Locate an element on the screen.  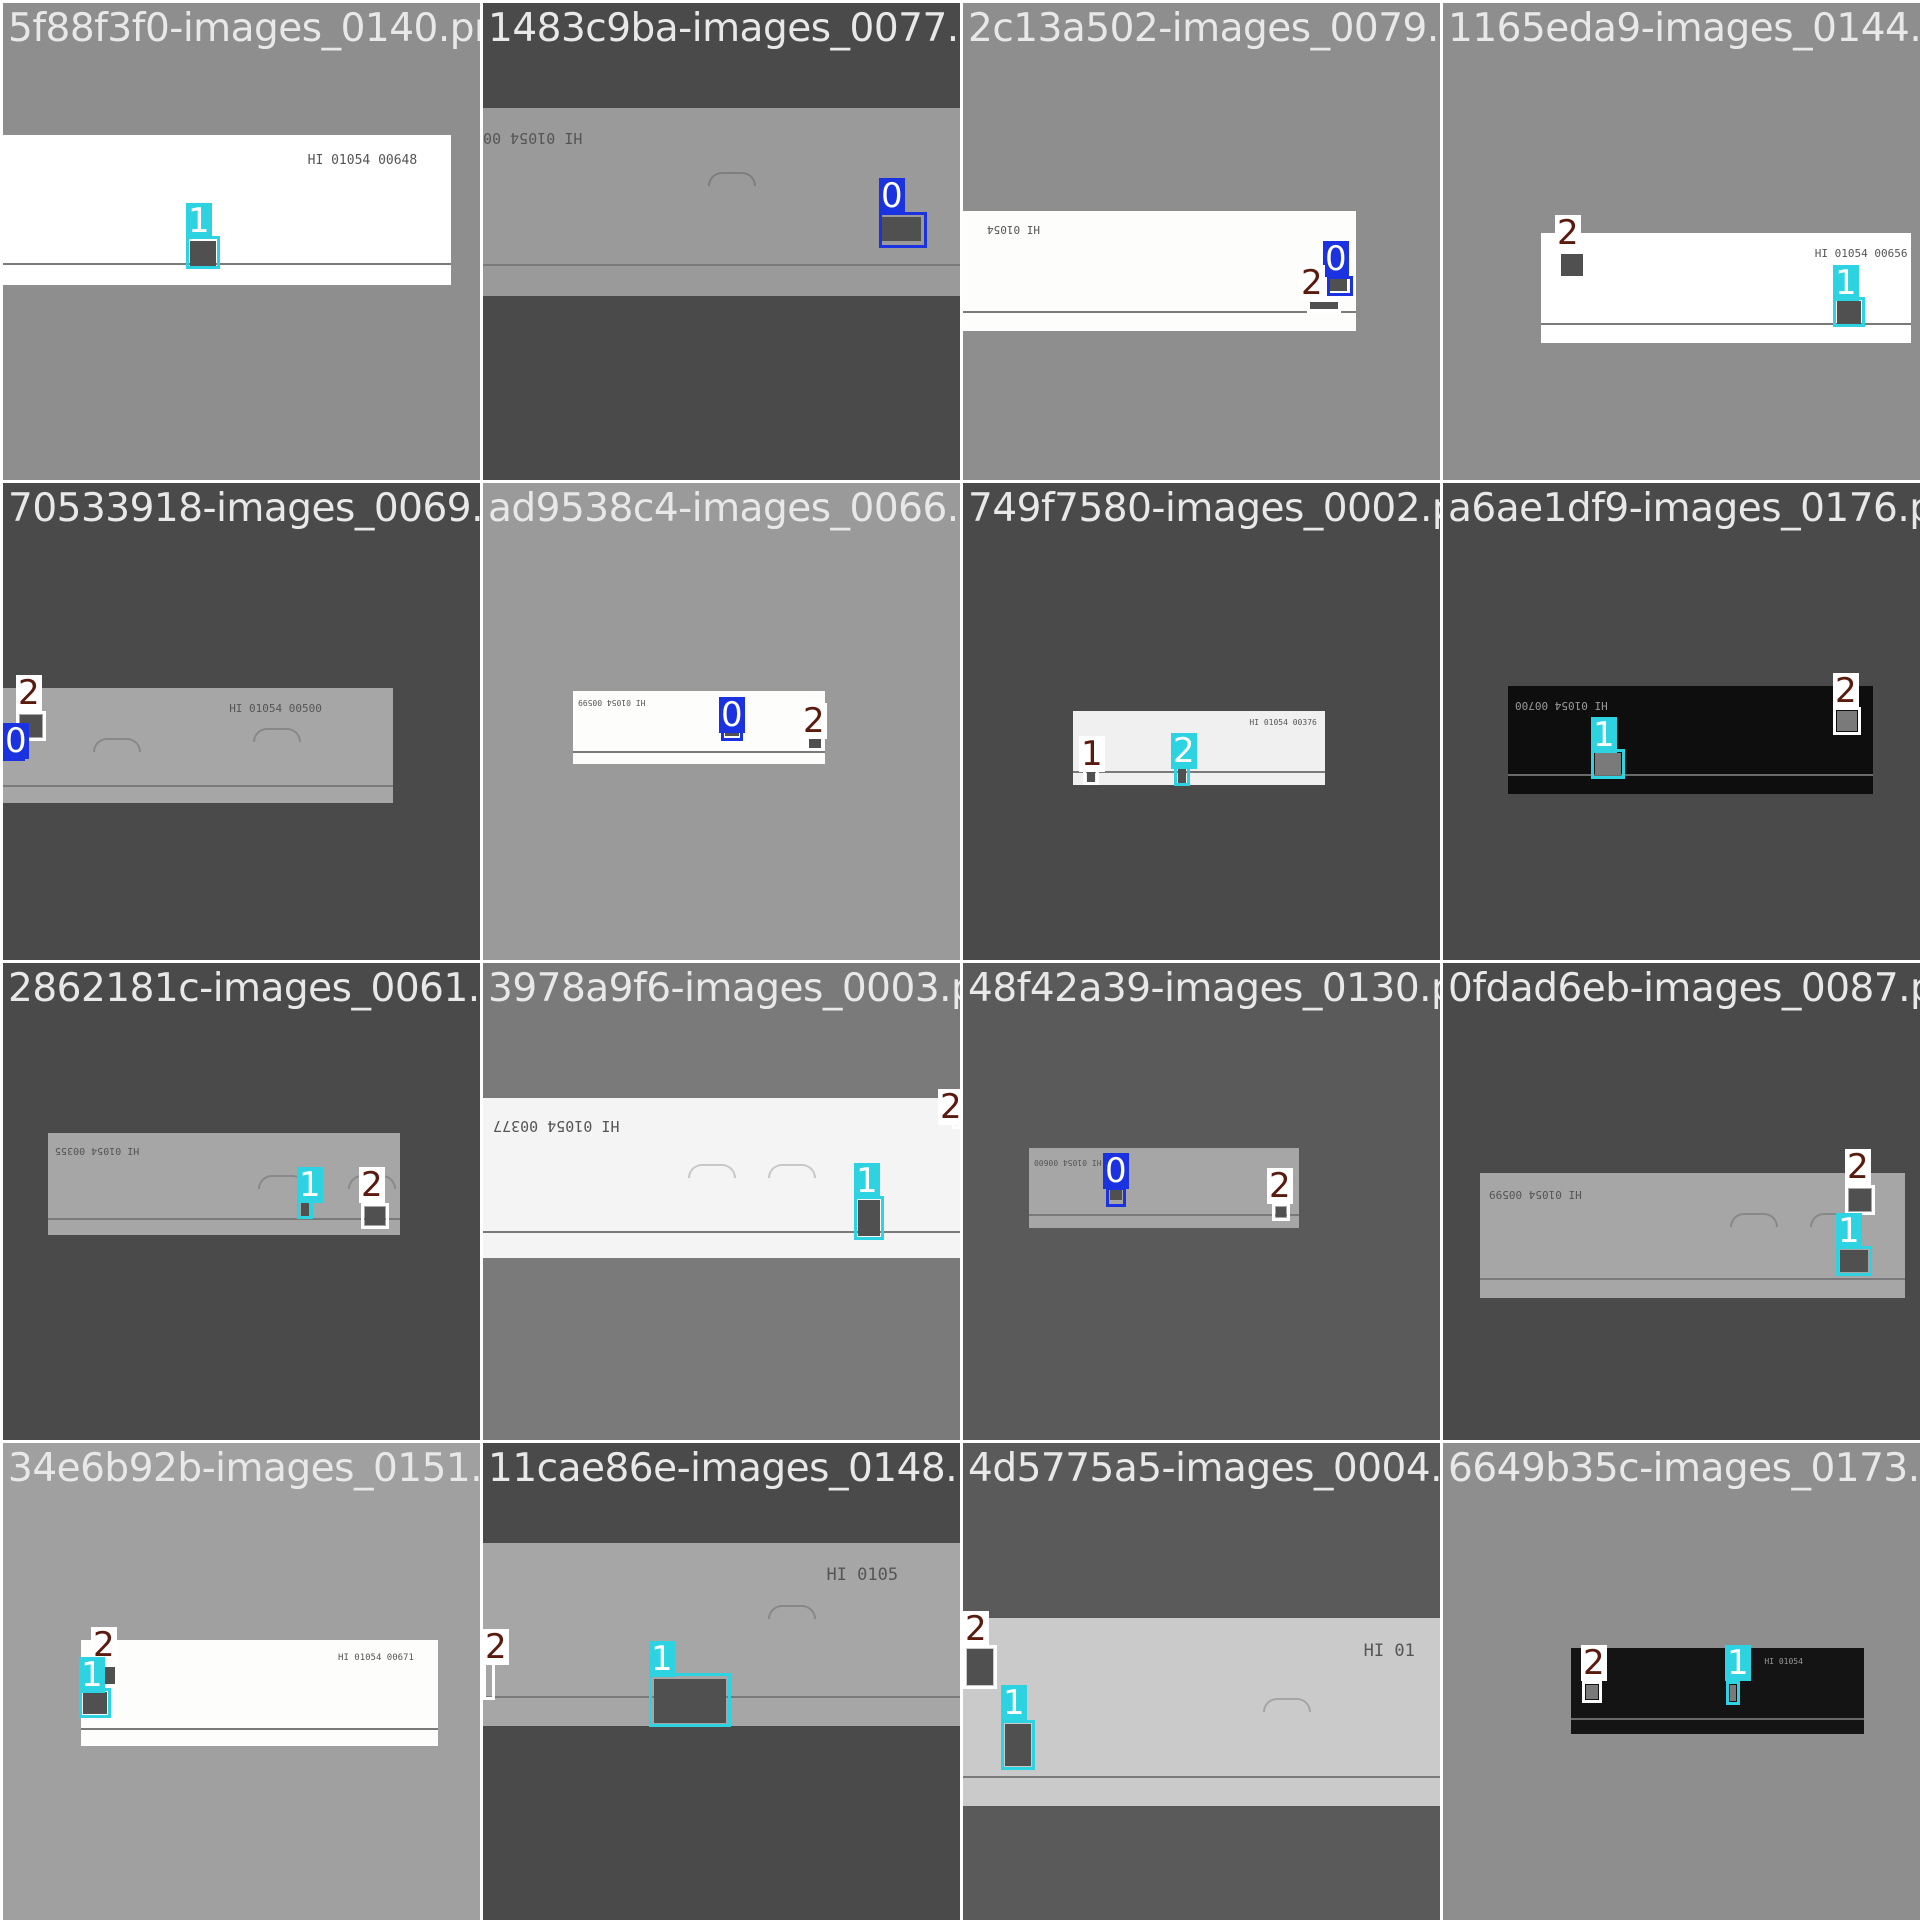
tile-filename: 11cae86e-images_0148.png is located at coordinates (724, 1468).